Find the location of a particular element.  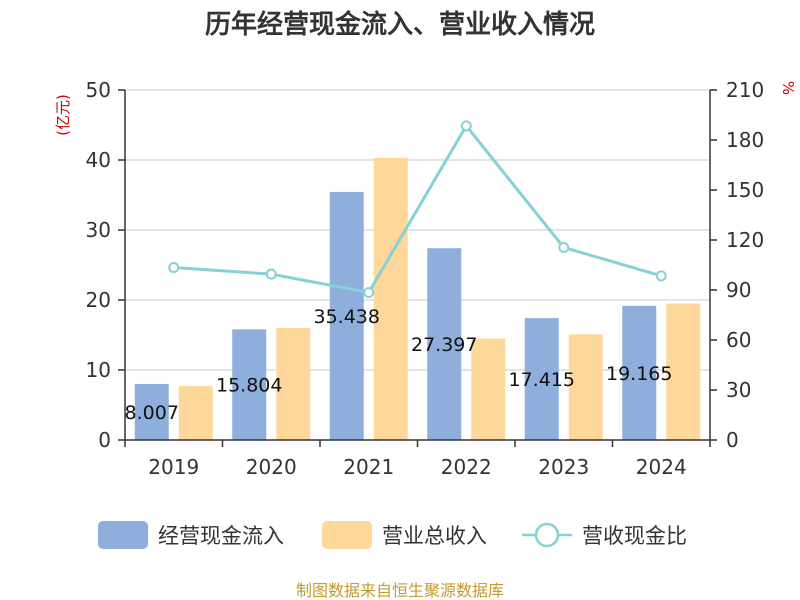

y-right-tick-label: 120 is located at coordinates (745, 240).